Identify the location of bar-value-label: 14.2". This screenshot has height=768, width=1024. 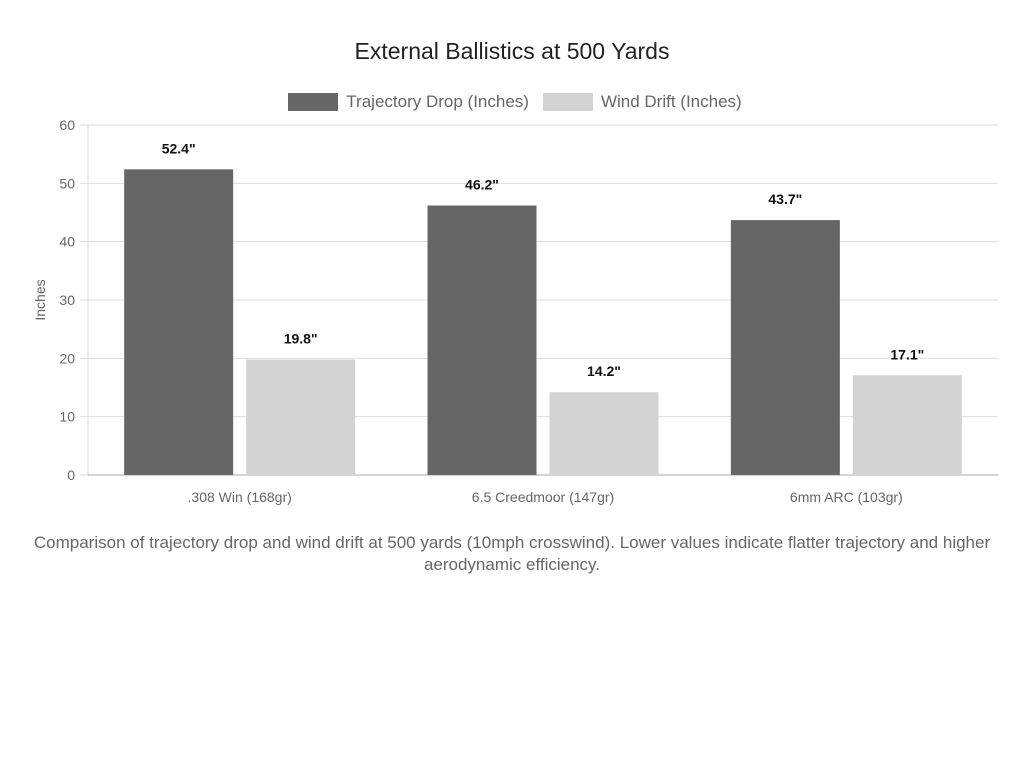
(604, 371).